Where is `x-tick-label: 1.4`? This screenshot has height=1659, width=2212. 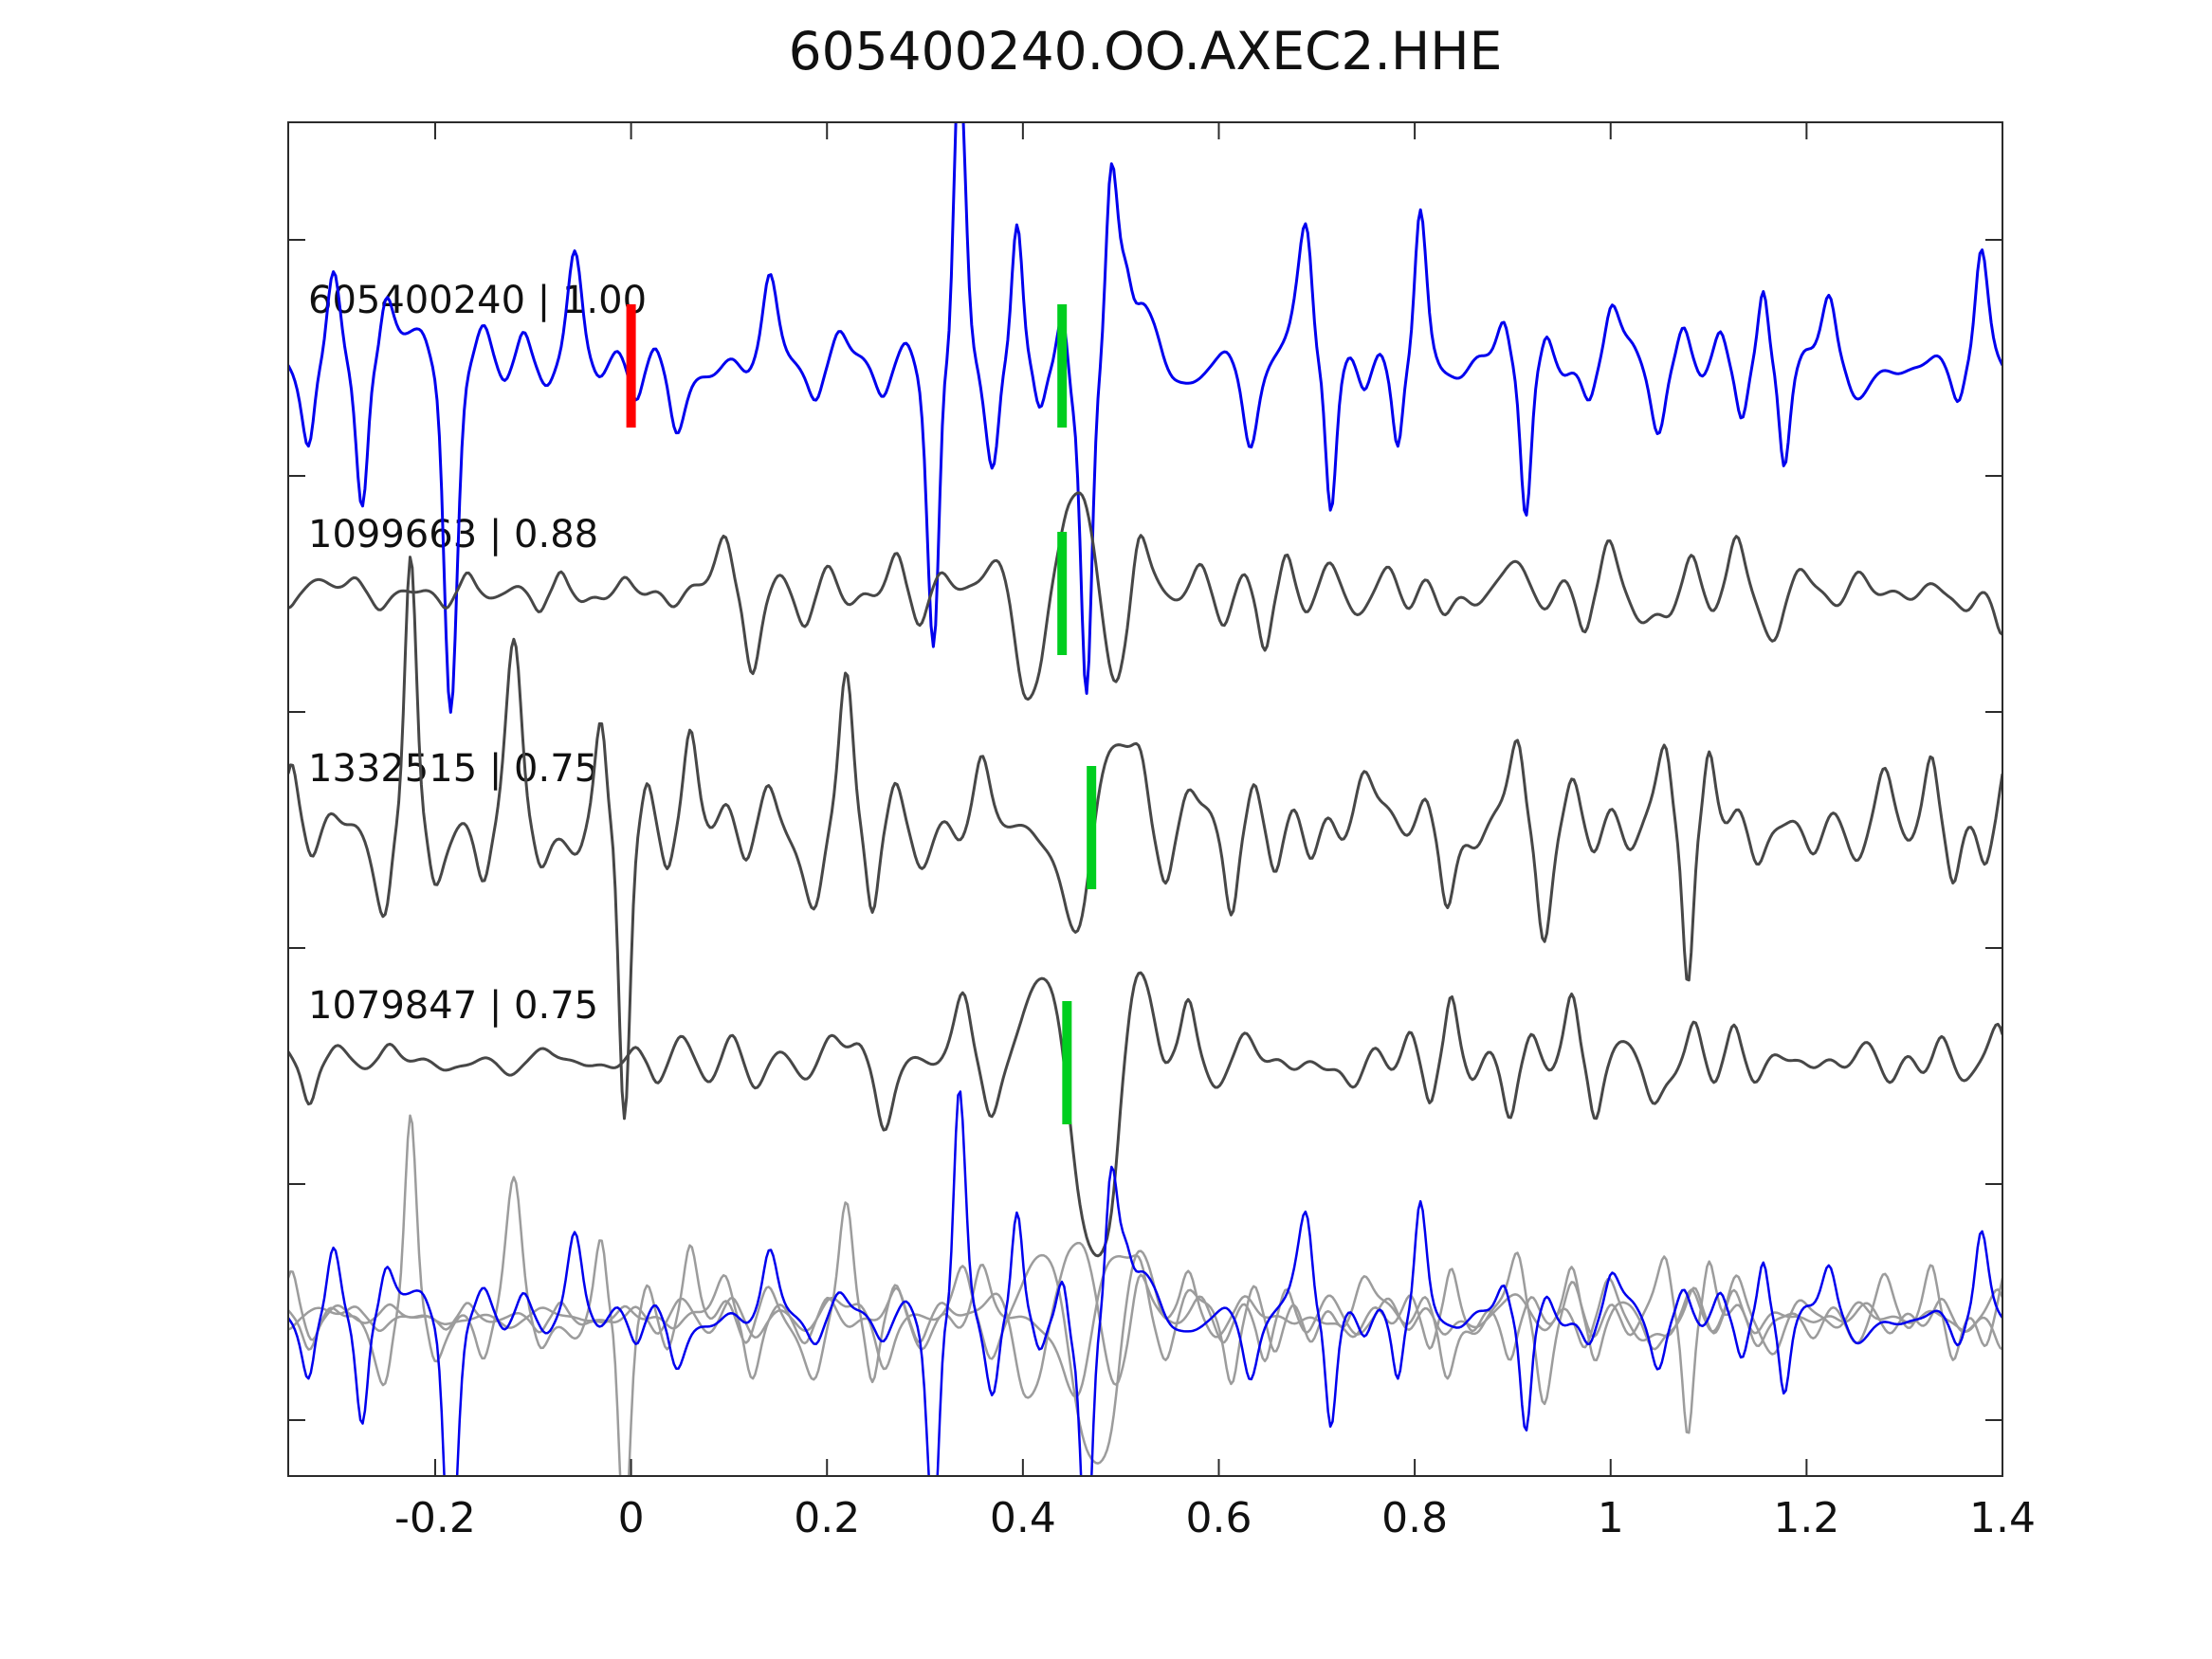
x-tick-label: 1.4 is located at coordinates (2003, 1518).